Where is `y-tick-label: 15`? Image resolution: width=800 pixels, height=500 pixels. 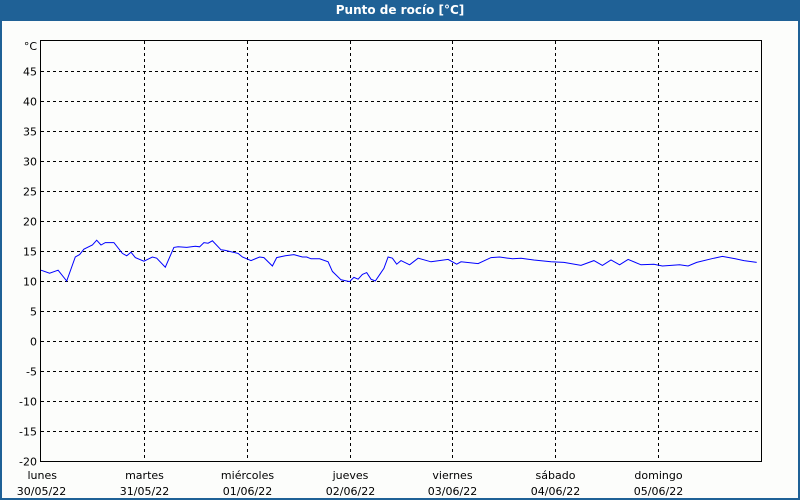 y-tick-label: 15 is located at coordinates (30, 252).